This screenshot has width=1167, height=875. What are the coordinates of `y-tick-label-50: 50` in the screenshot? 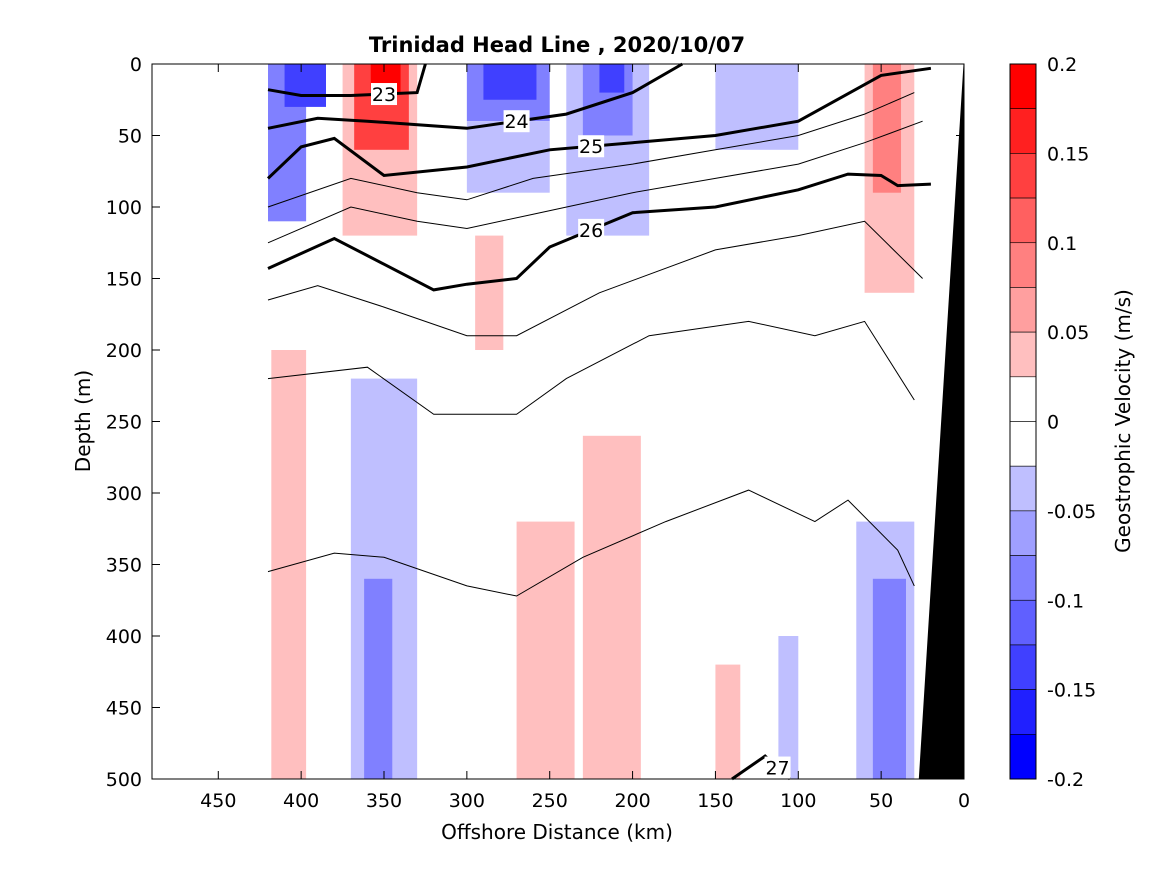 It's located at (130, 137).